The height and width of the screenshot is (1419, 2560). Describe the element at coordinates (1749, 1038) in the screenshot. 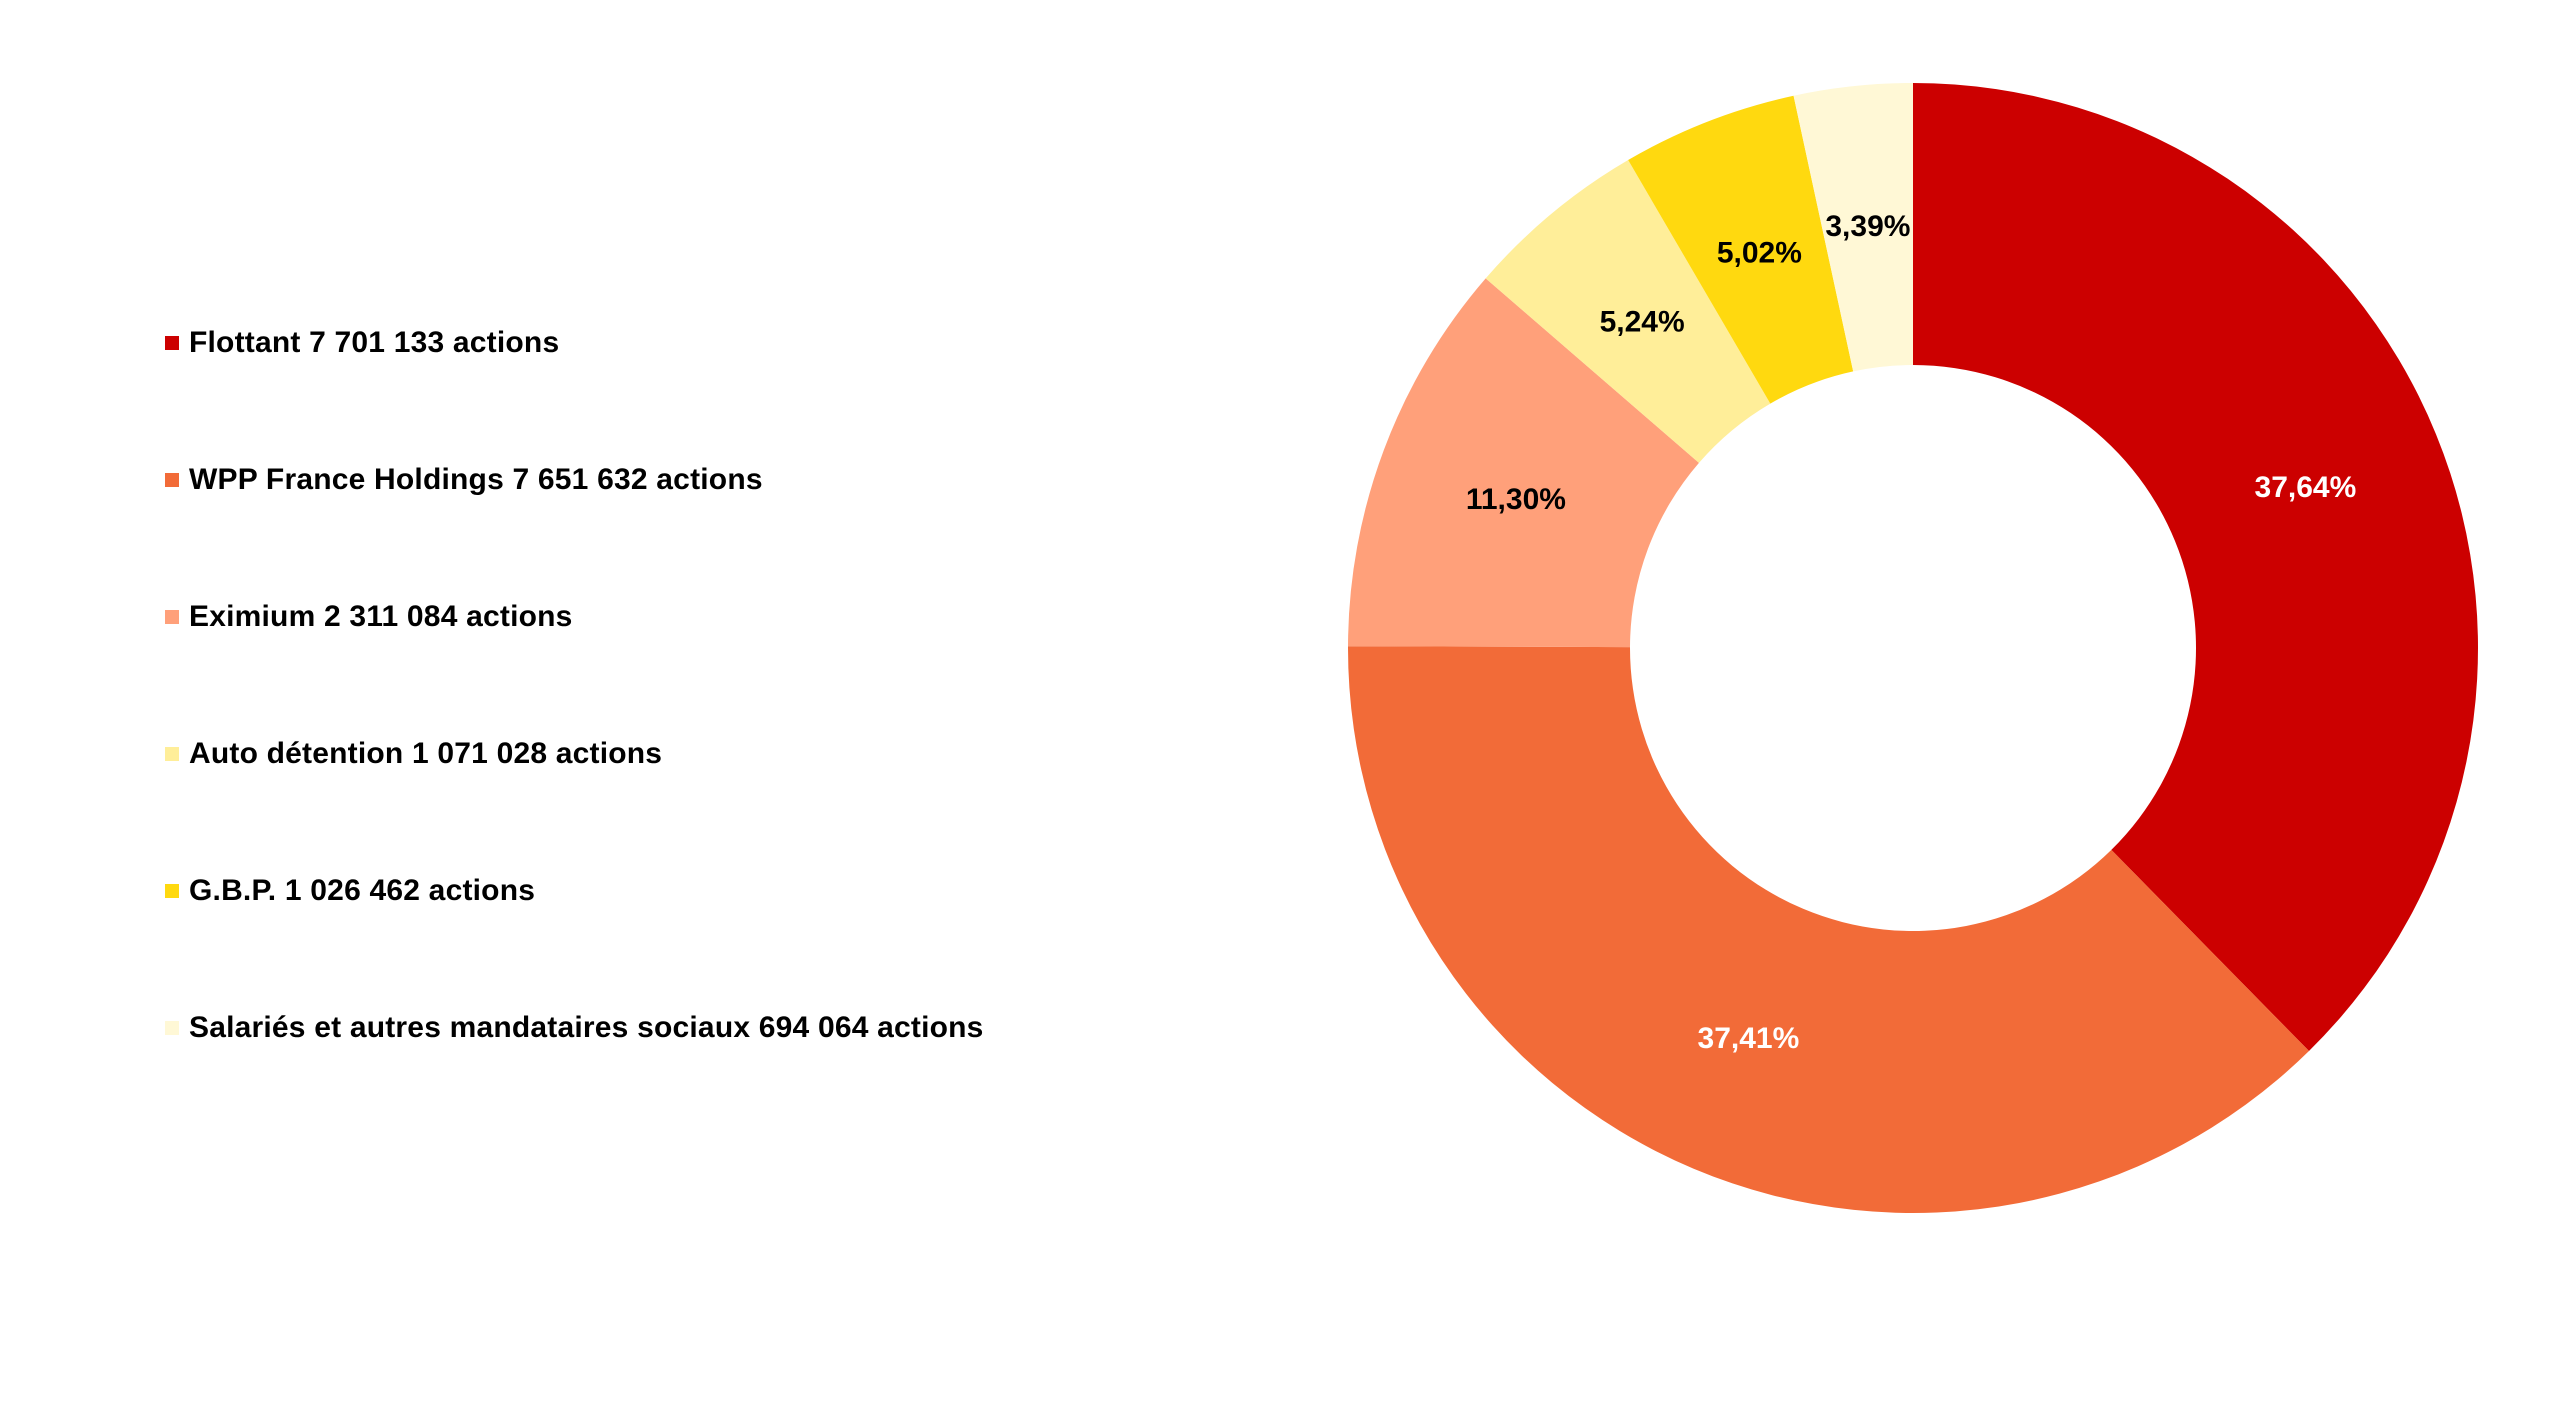

I see `slice-percentage-label: 37,41%` at that location.